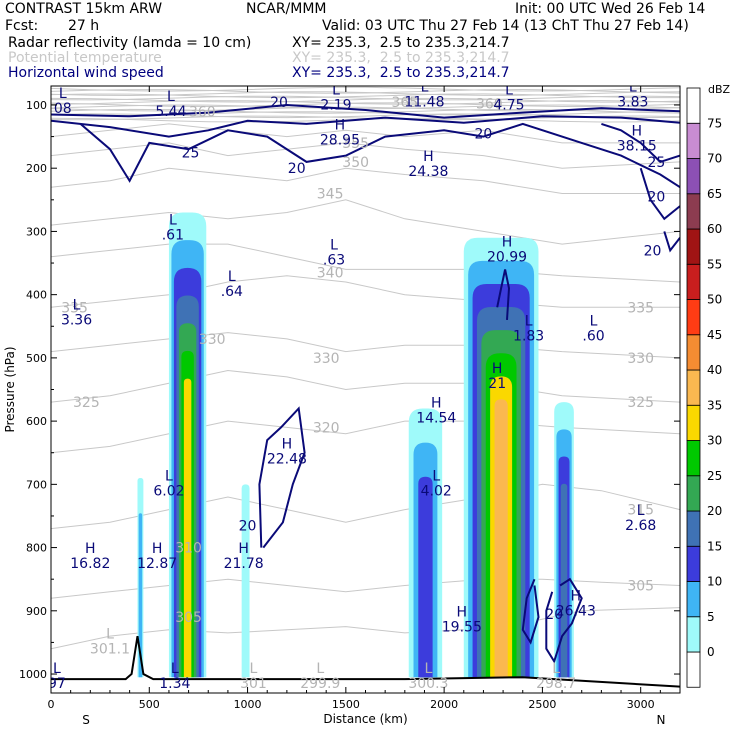 This screenshot has width=740, height=740. What do you see at coordinates (130, 43) in the screenshot?
I see `field-1-name: Radar reflectivity (lamda = 10 cm)` at bounding box center [130, 43].